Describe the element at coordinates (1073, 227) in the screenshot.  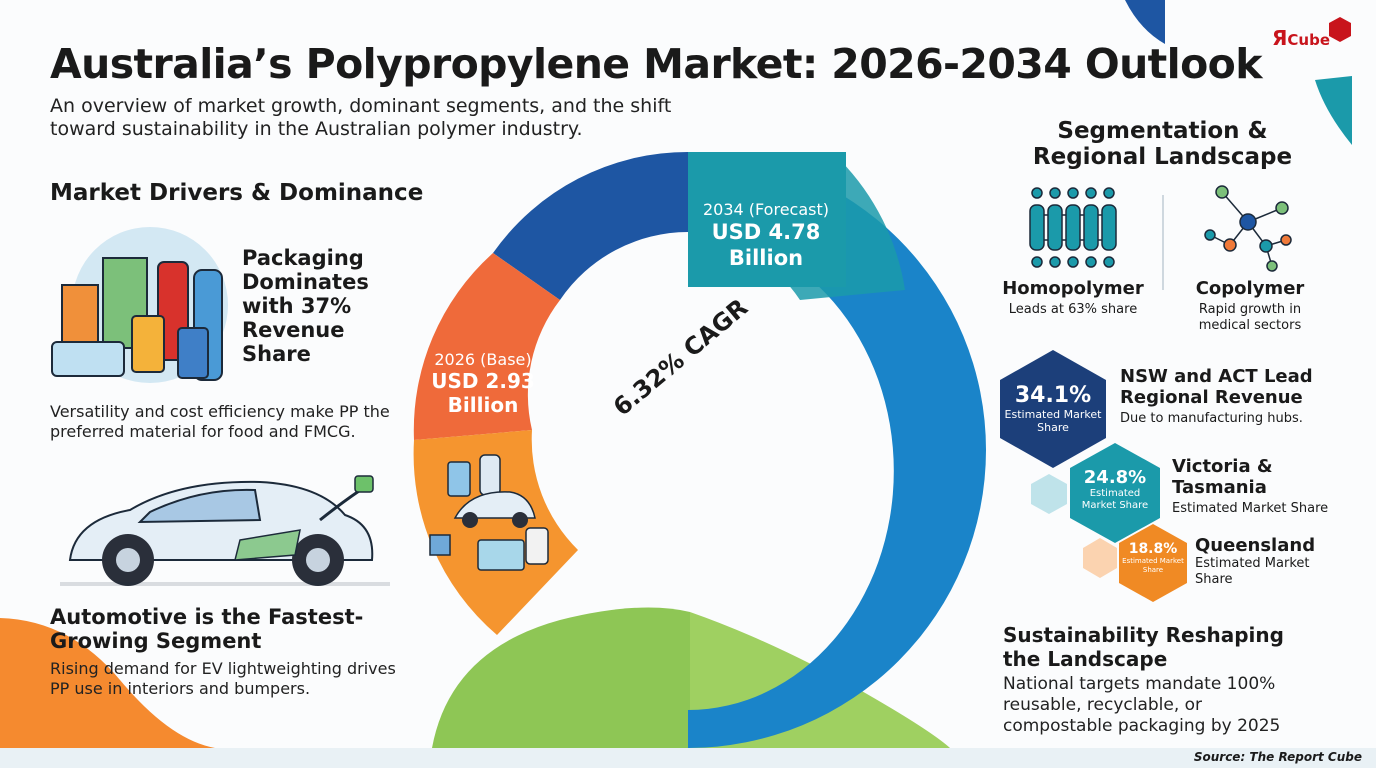
I see `homopolymer-chain-icon` at that location.